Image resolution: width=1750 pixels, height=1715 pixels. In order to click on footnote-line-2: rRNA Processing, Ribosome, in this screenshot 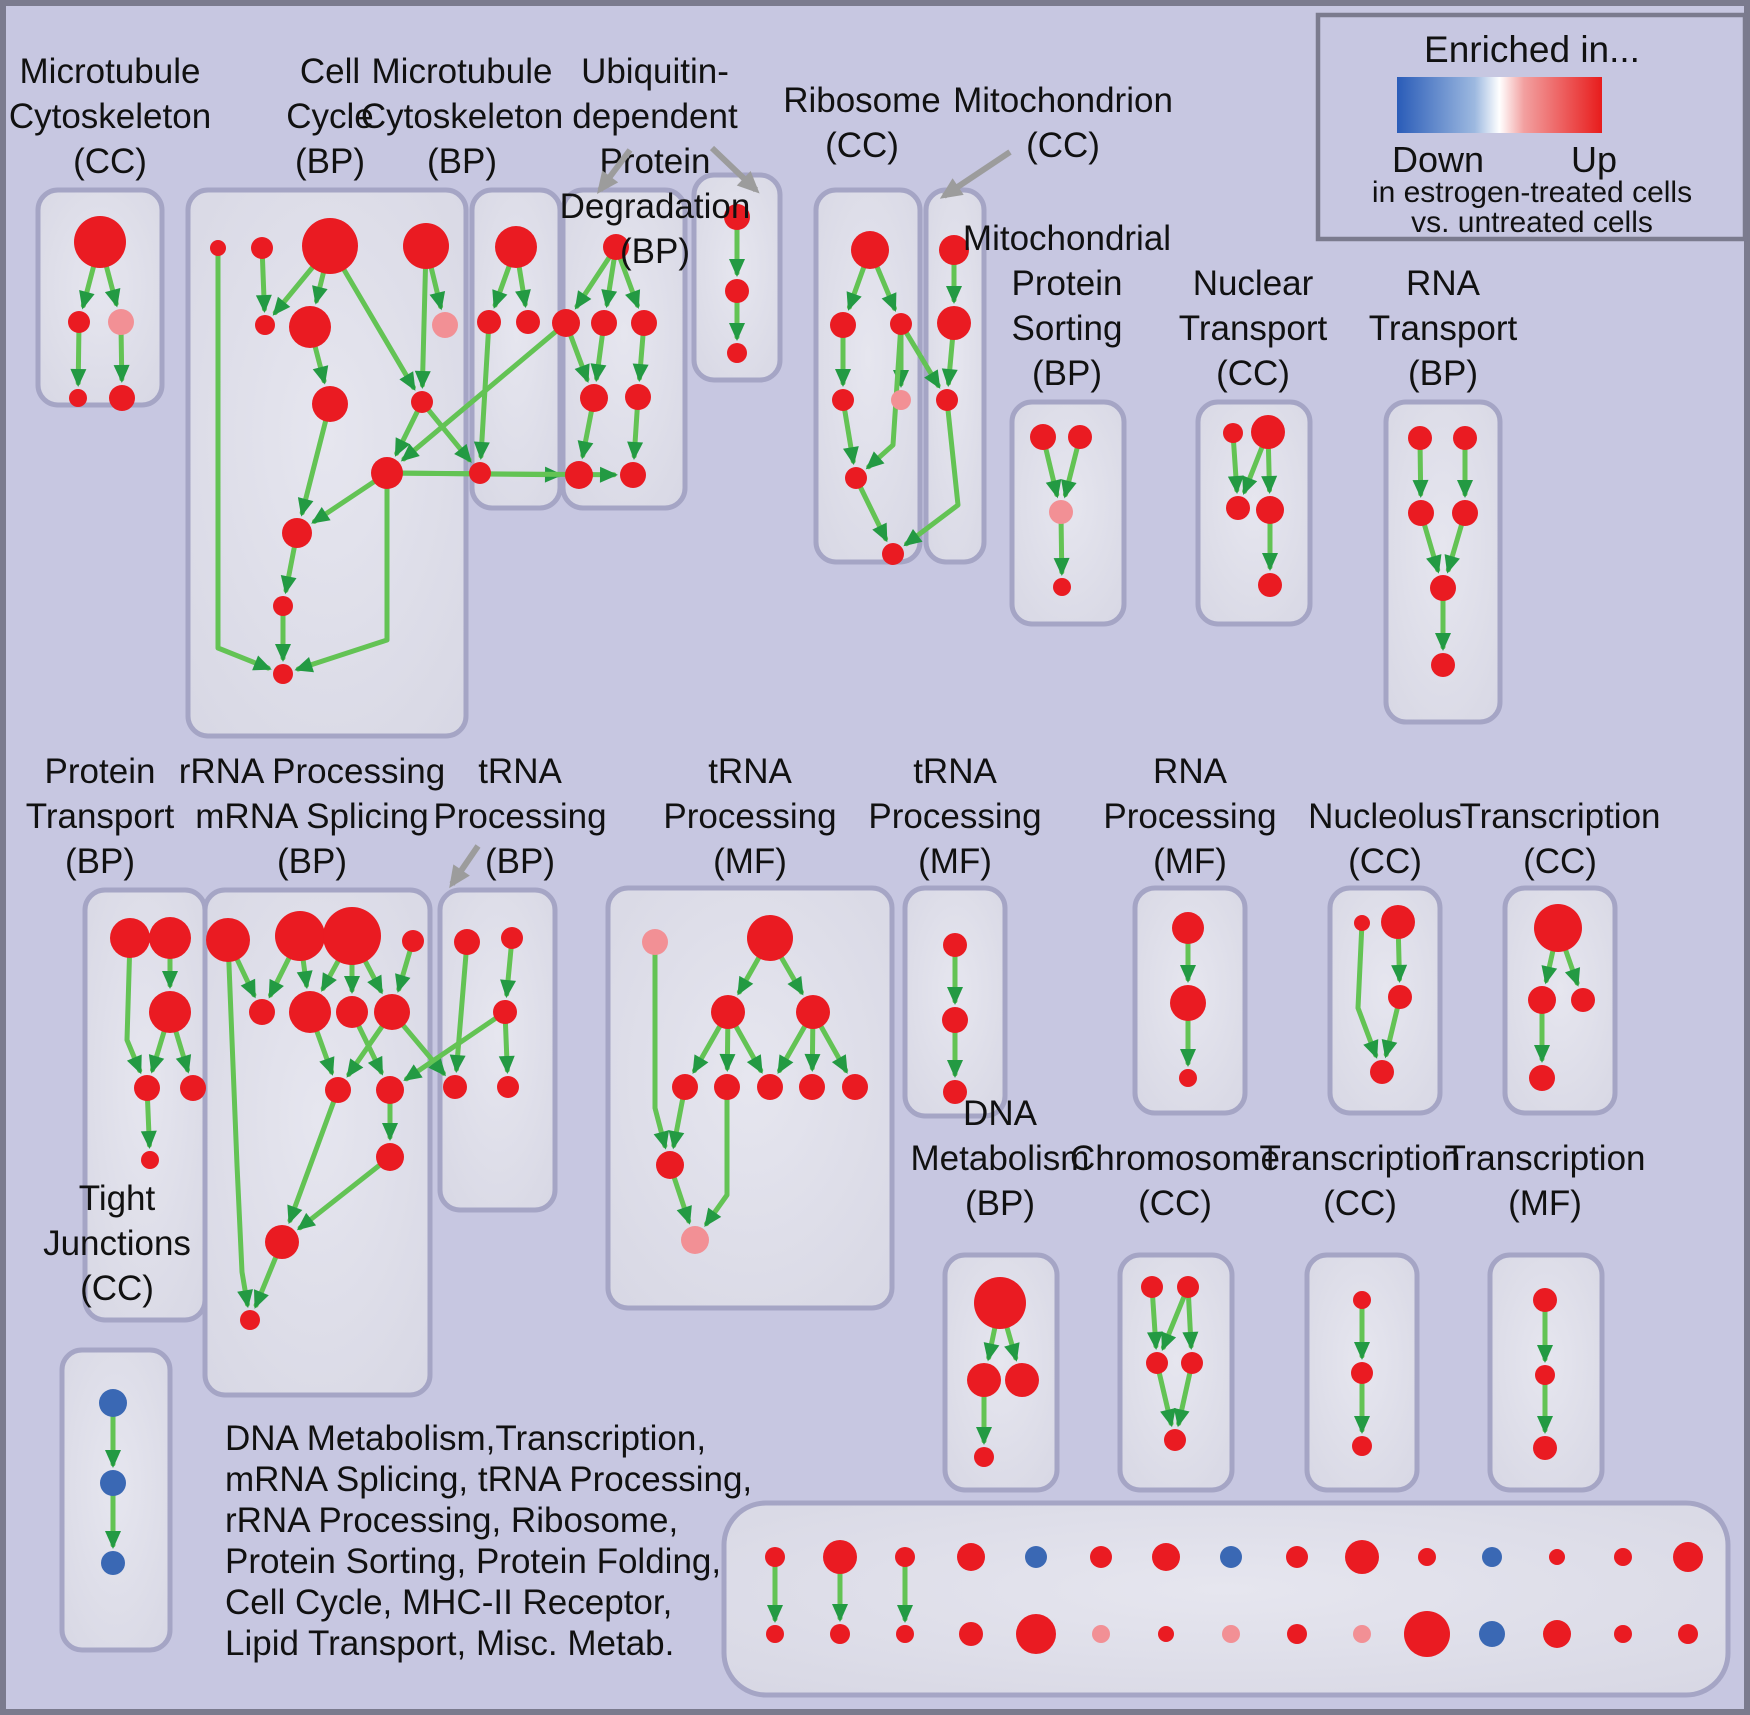, I will do `click(451, 1520)`.